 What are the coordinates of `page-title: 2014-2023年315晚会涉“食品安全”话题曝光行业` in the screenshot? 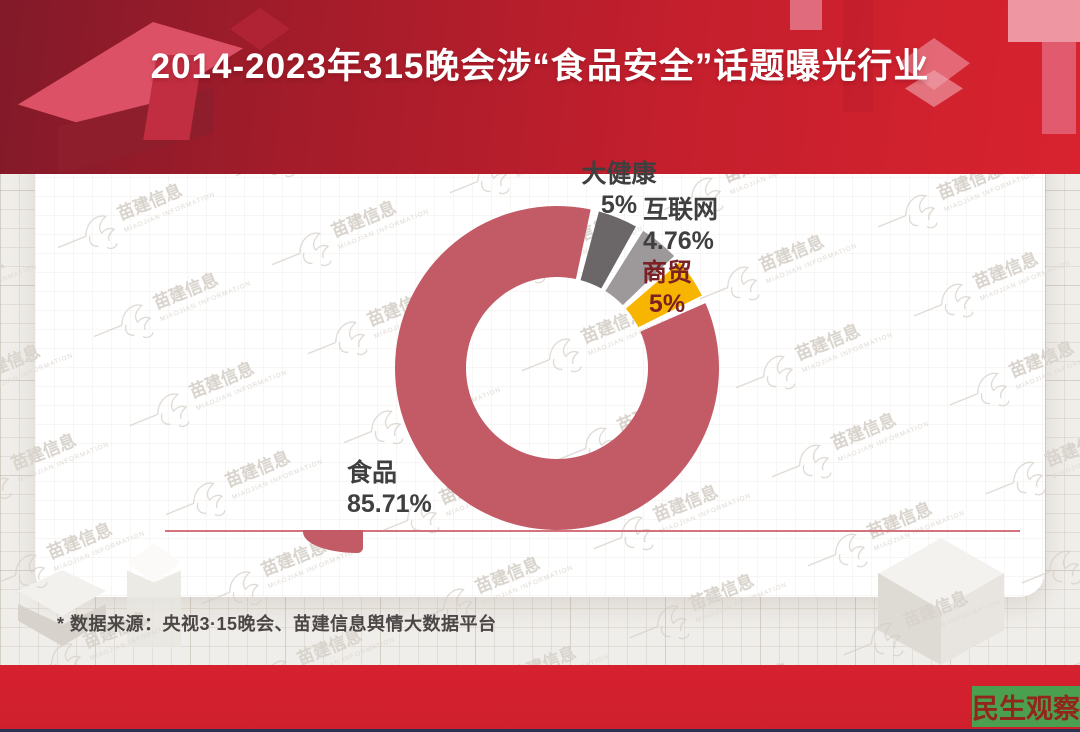 It's located at (540, 66).